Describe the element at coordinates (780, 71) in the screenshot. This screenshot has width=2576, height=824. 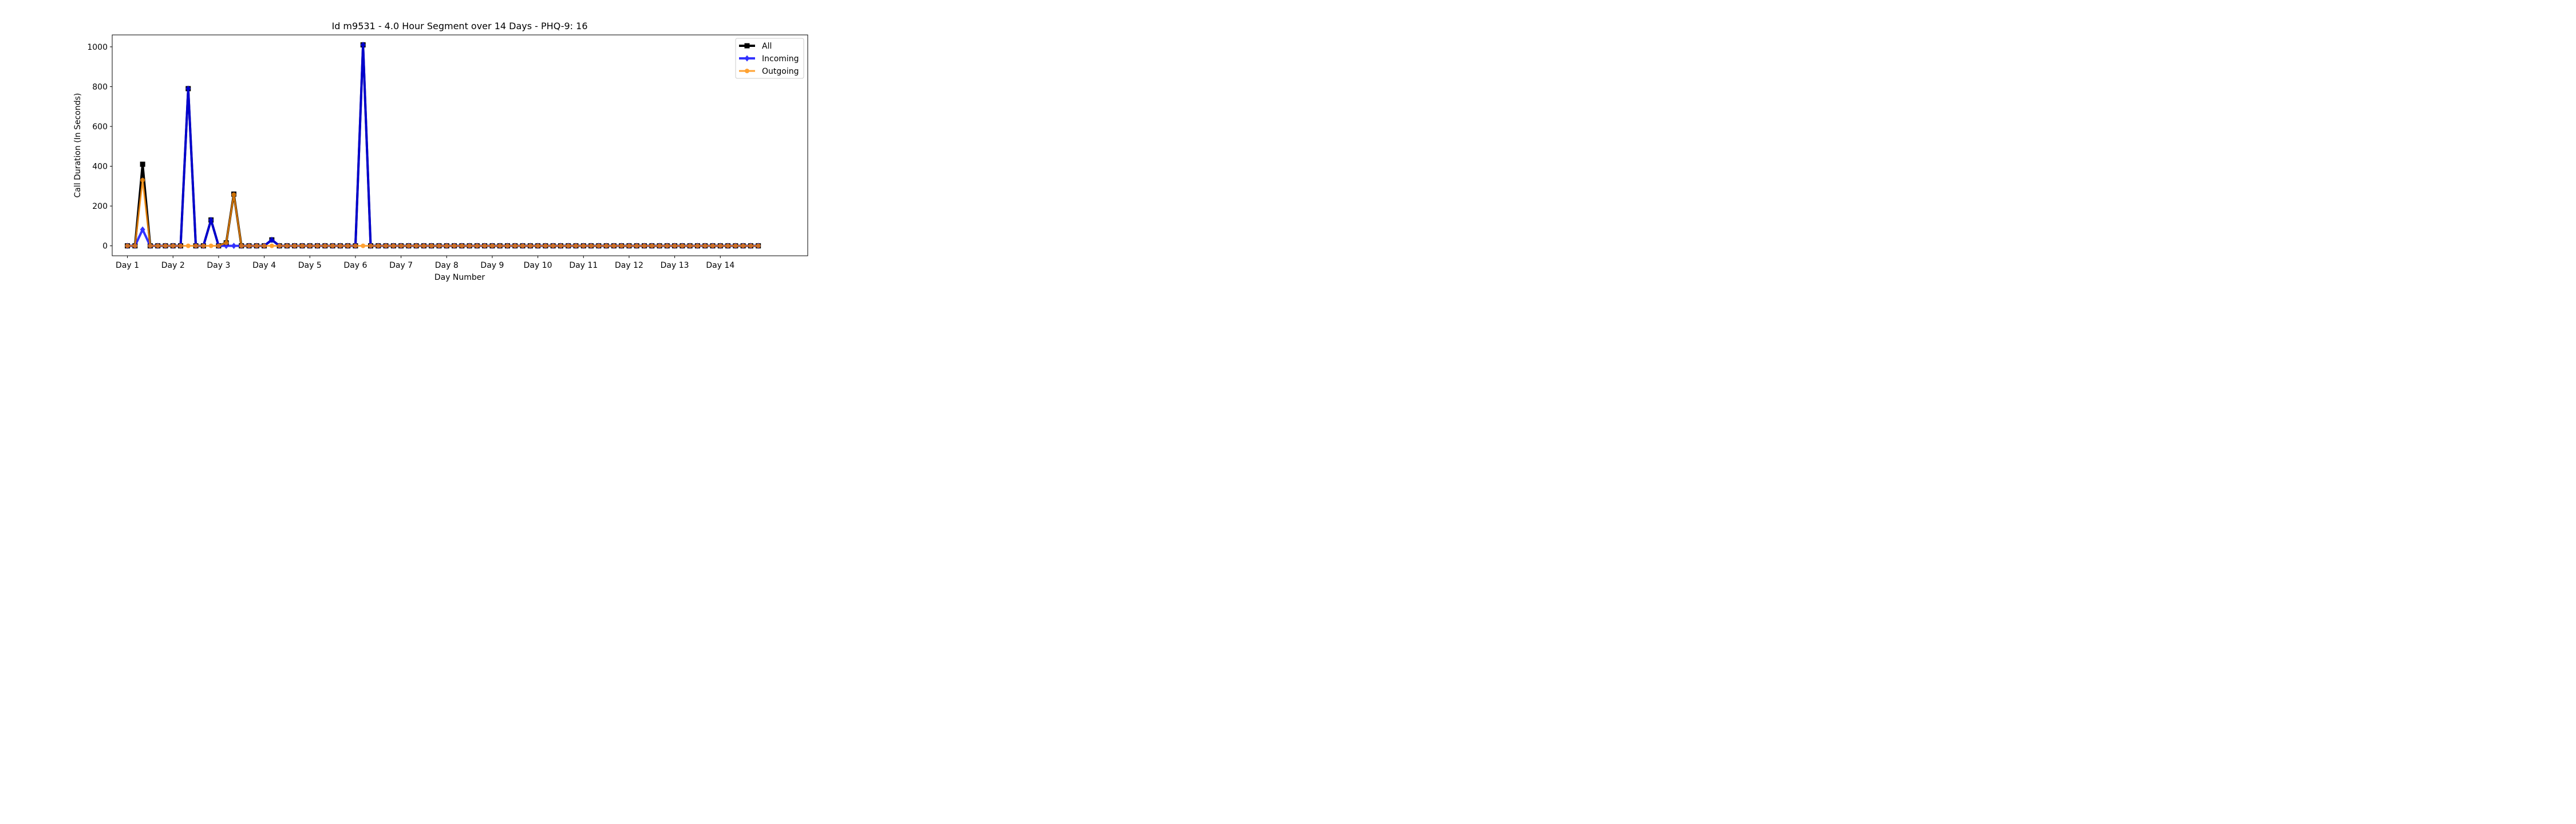
I see `legend-label: Outgoing` at that location.